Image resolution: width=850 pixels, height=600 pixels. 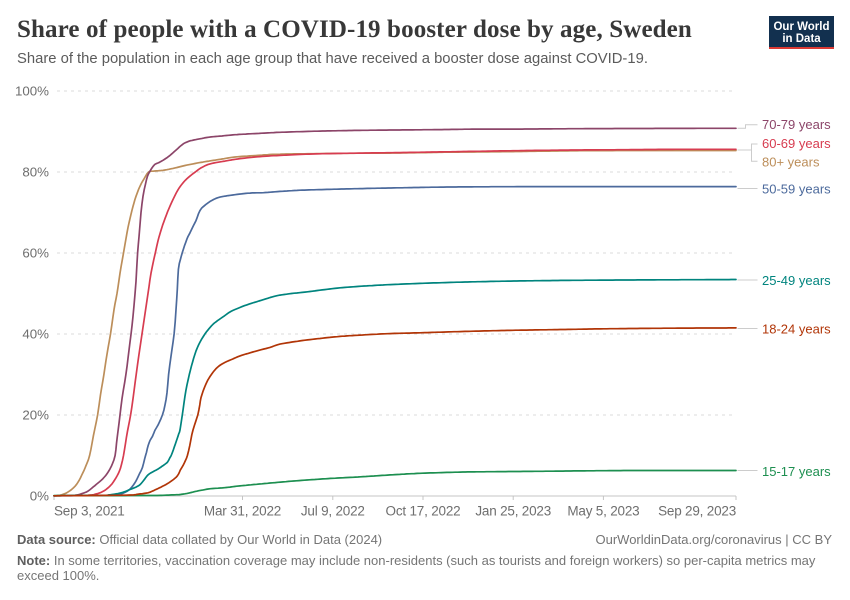 What do you see at coordinates (35, 414) in the screenshot?
I see `svg-text: 20%` at bounding box center [35, 414].